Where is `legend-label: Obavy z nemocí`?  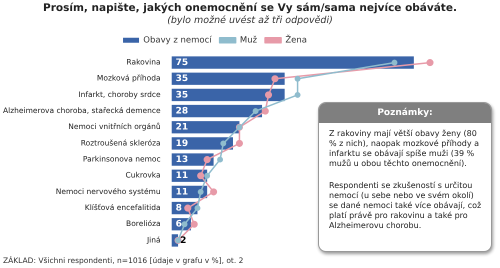 legend-label: Obavy z nemocí is located at coordinates (177, 40).